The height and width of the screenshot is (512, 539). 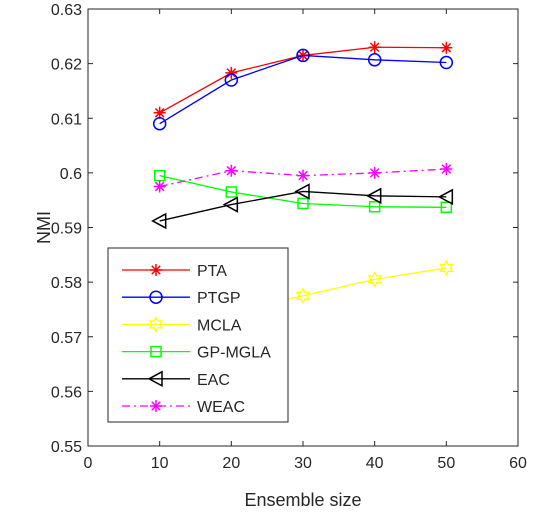 What do you see at coordinates (446, 463) in the screenshot?
I see `x-tick-label: 50` at bounding box center [446, 463].